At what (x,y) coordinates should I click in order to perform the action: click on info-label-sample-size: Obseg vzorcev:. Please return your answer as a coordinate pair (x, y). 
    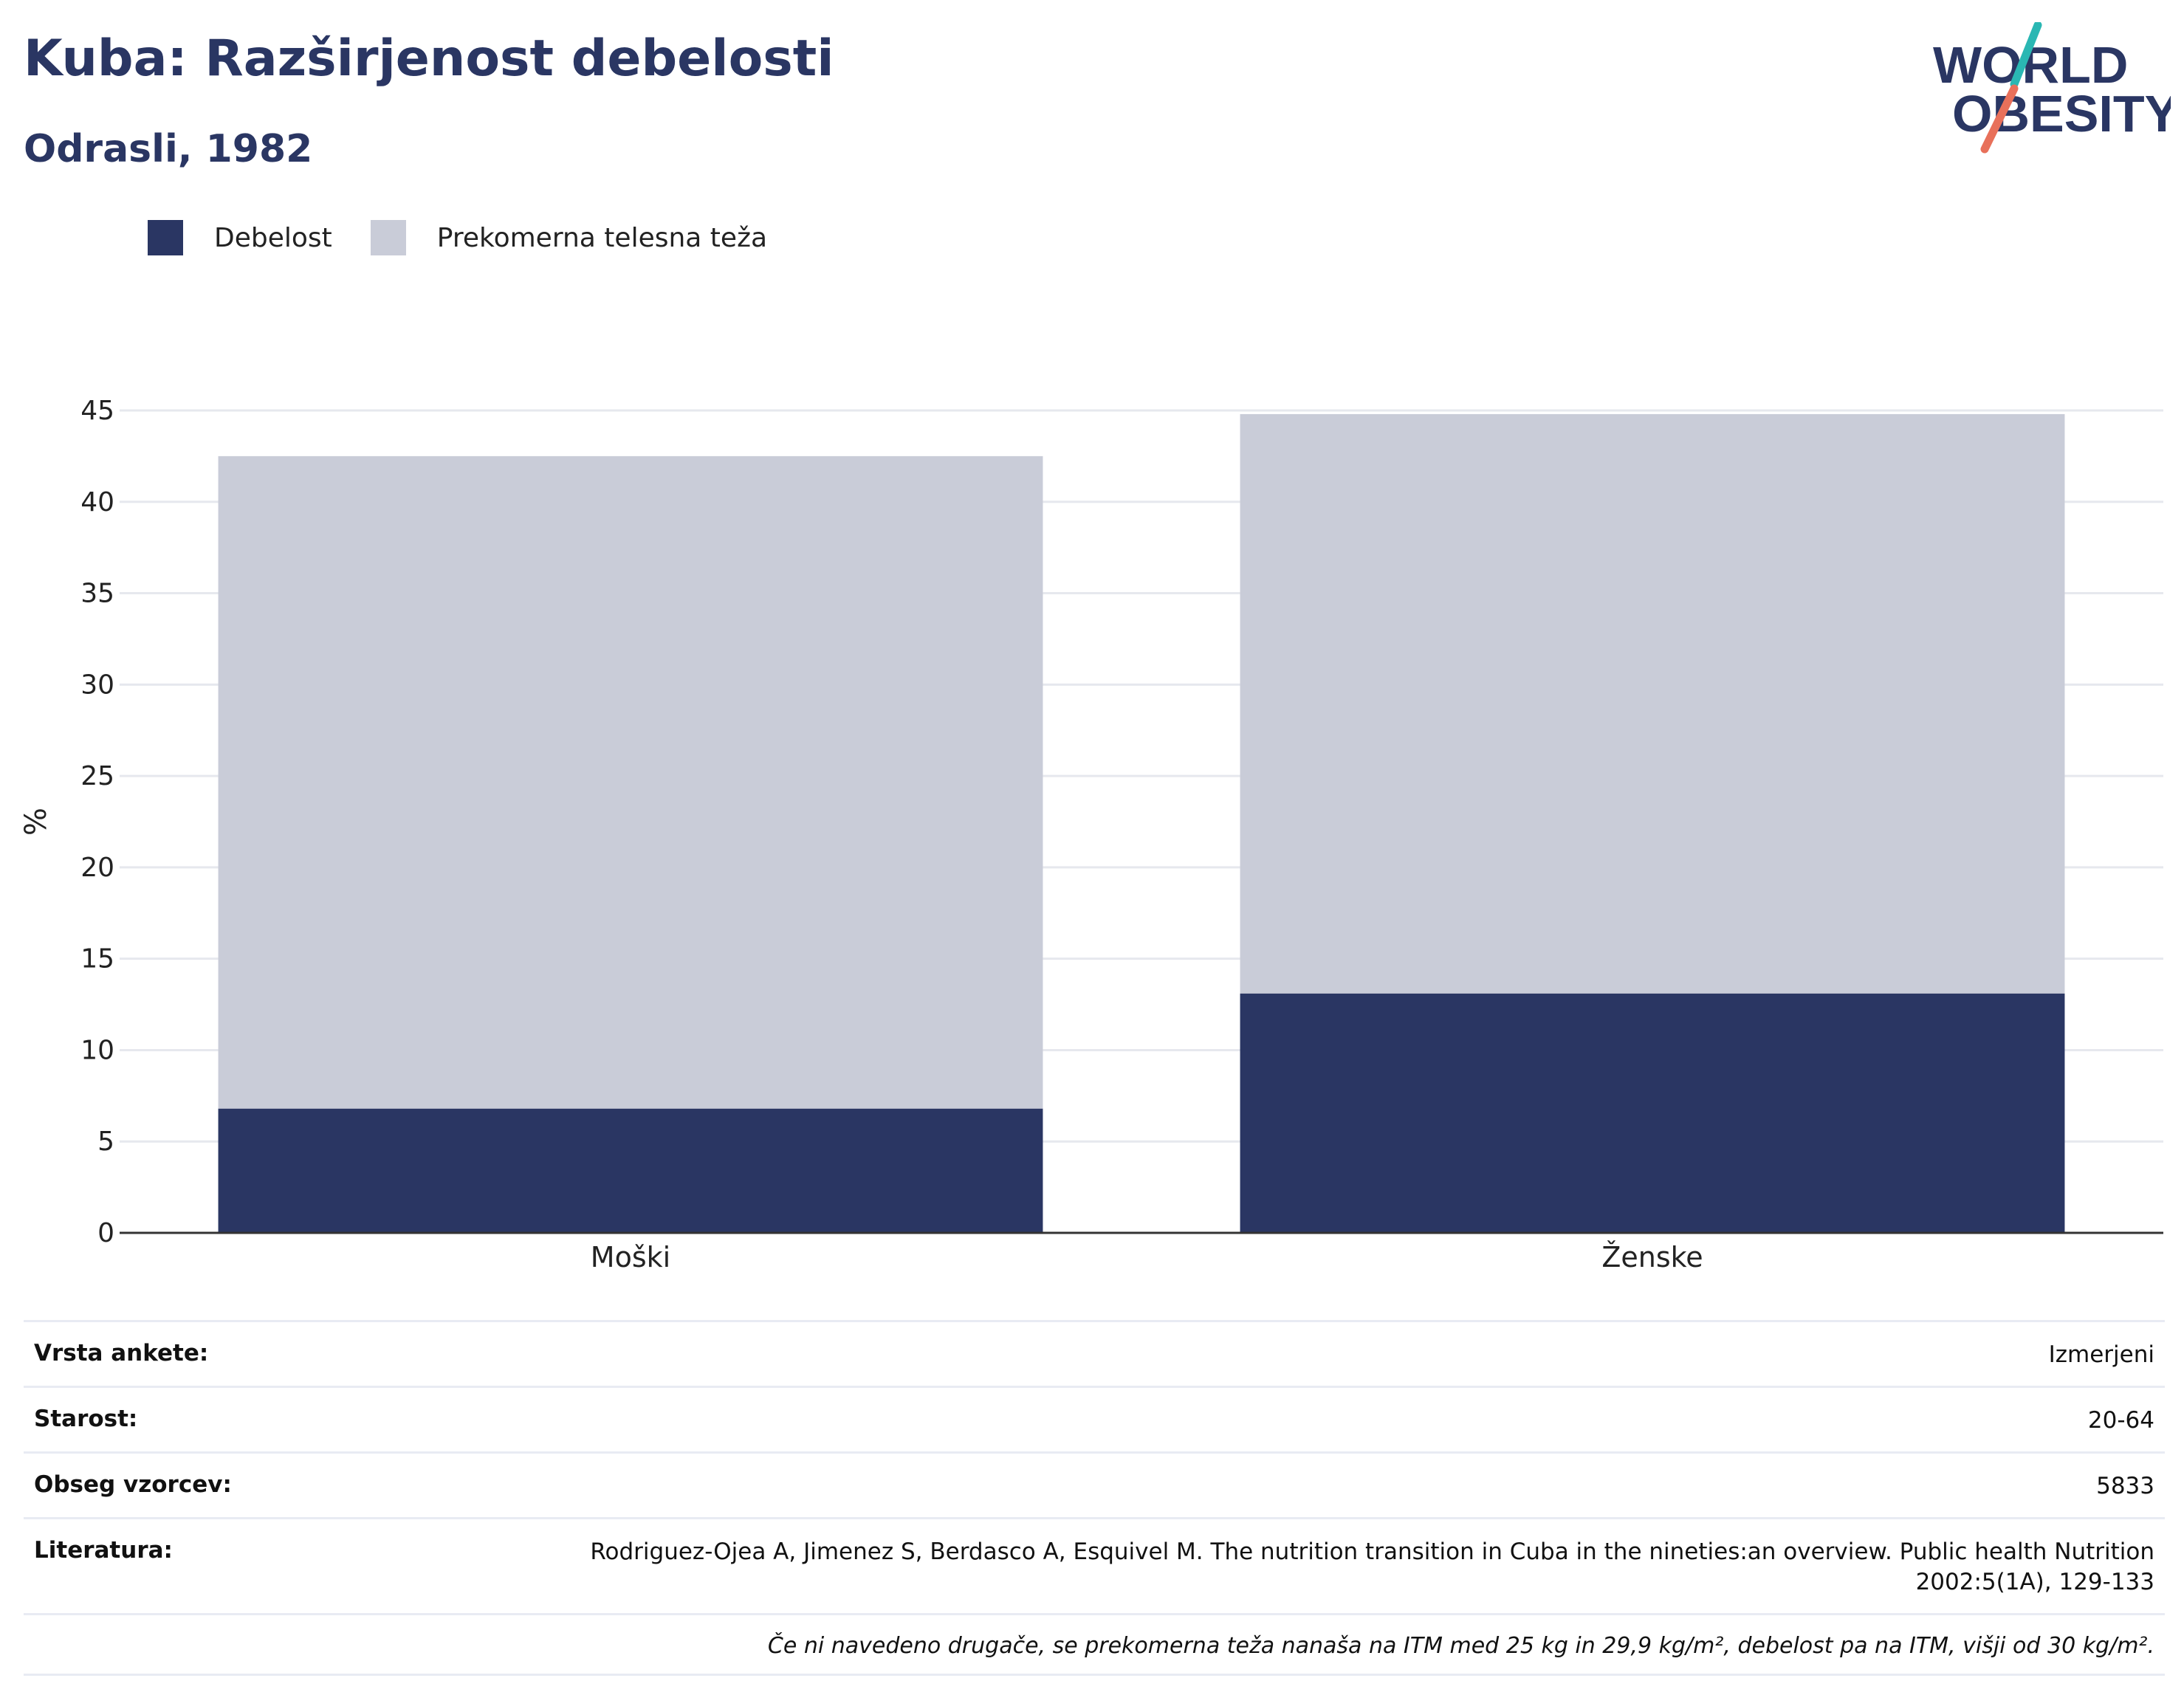
    Looking at the image, I should click on (133, 1484).